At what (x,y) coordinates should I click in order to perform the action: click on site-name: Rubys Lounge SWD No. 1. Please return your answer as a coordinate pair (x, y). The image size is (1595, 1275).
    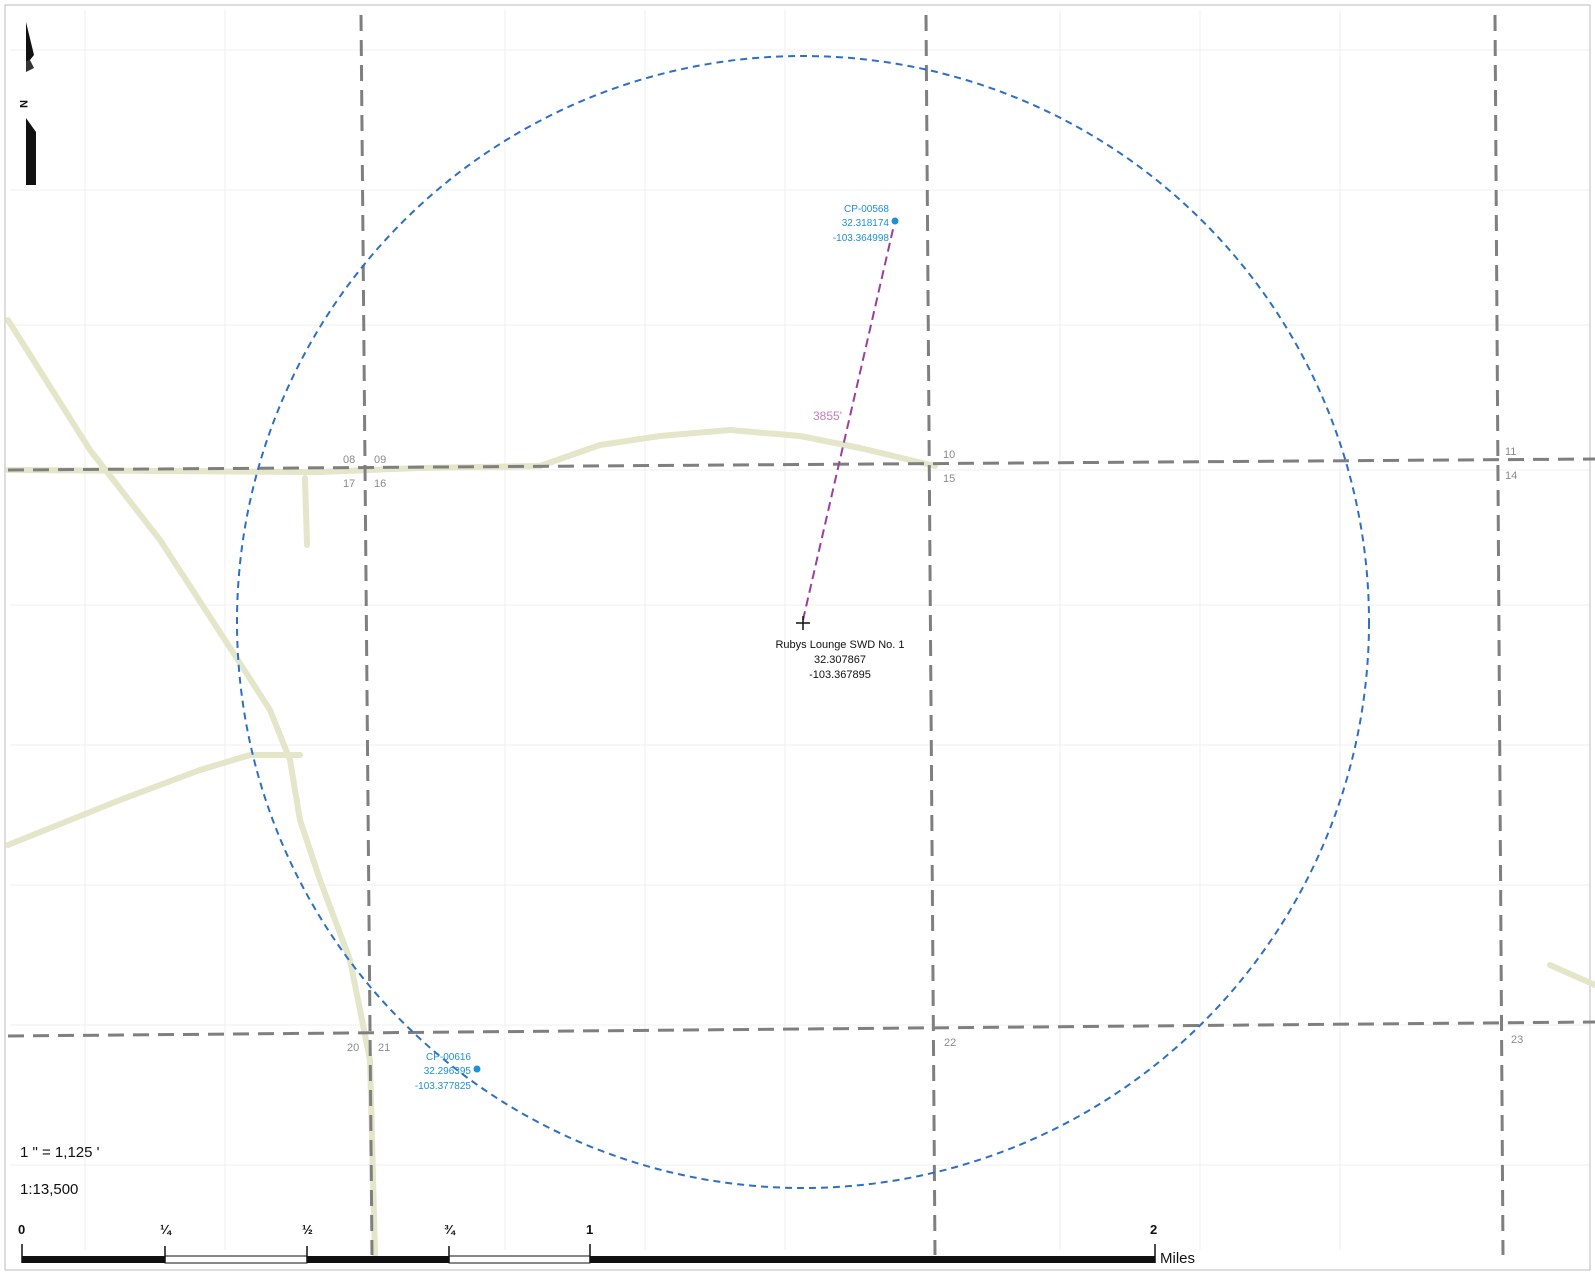
    Looking at the image, I should click on (839, 645).